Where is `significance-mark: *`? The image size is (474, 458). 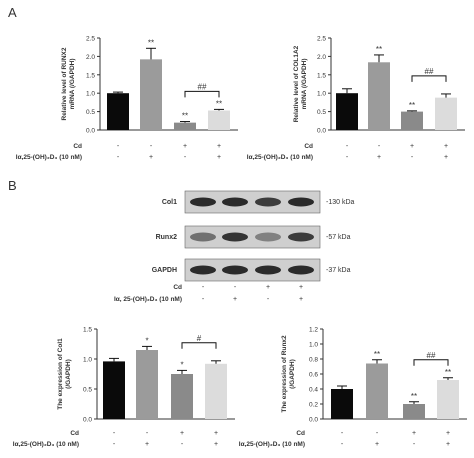 significance-mark: * is located at coordinates (181, 364).